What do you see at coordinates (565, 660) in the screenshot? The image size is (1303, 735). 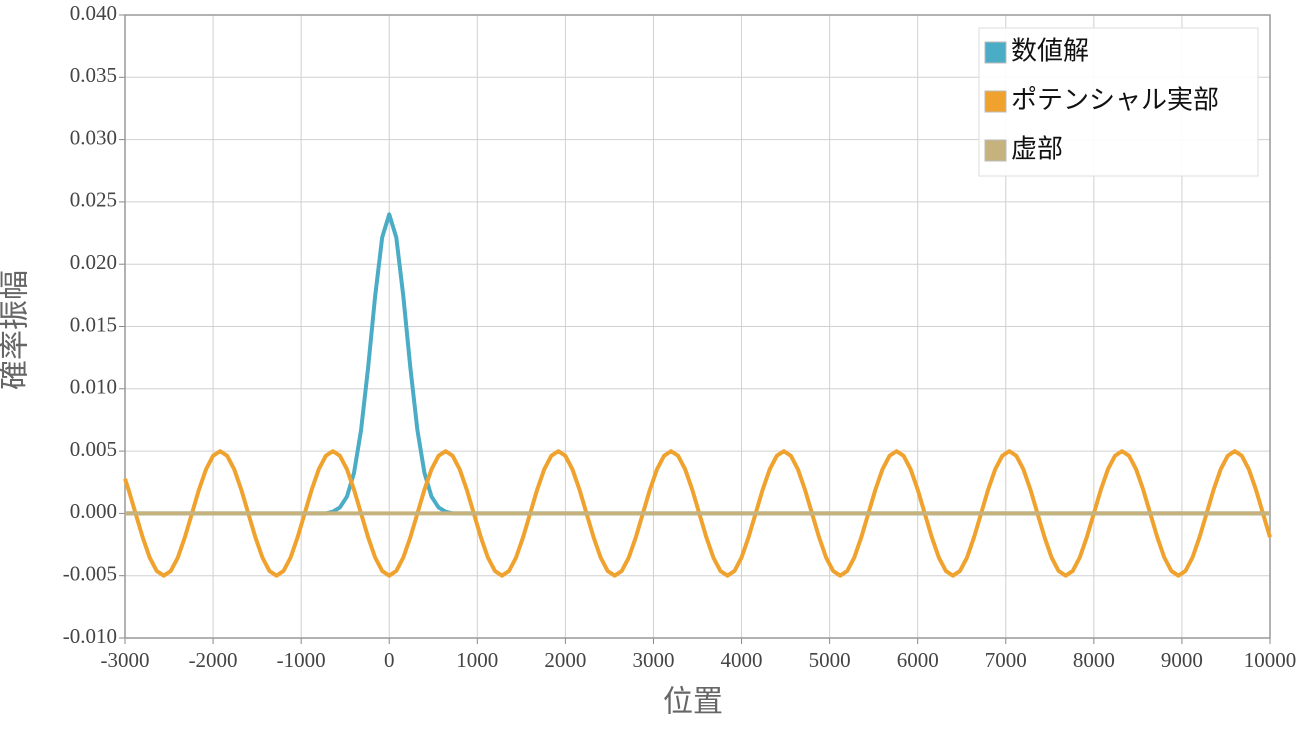 I see `x-tick-label: 2000` at bounding box center [565, 660].